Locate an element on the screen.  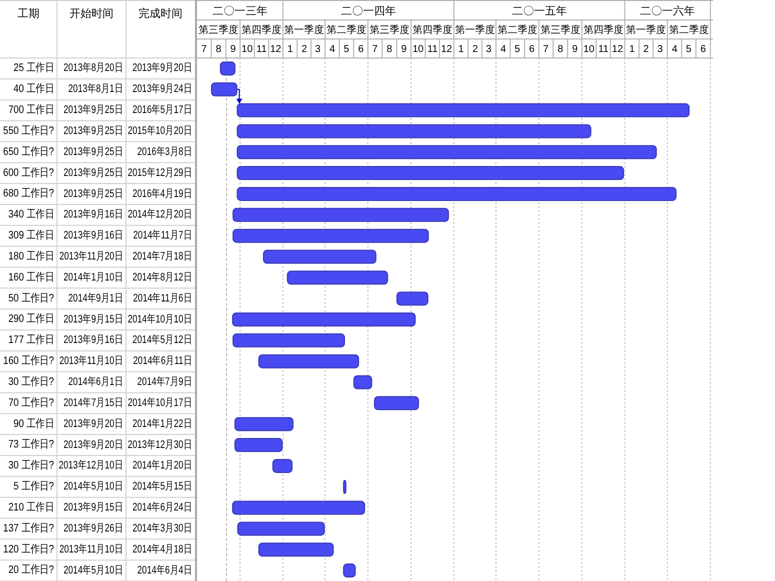
text: 2014年7月15日 is located at coordinates (93, 403).